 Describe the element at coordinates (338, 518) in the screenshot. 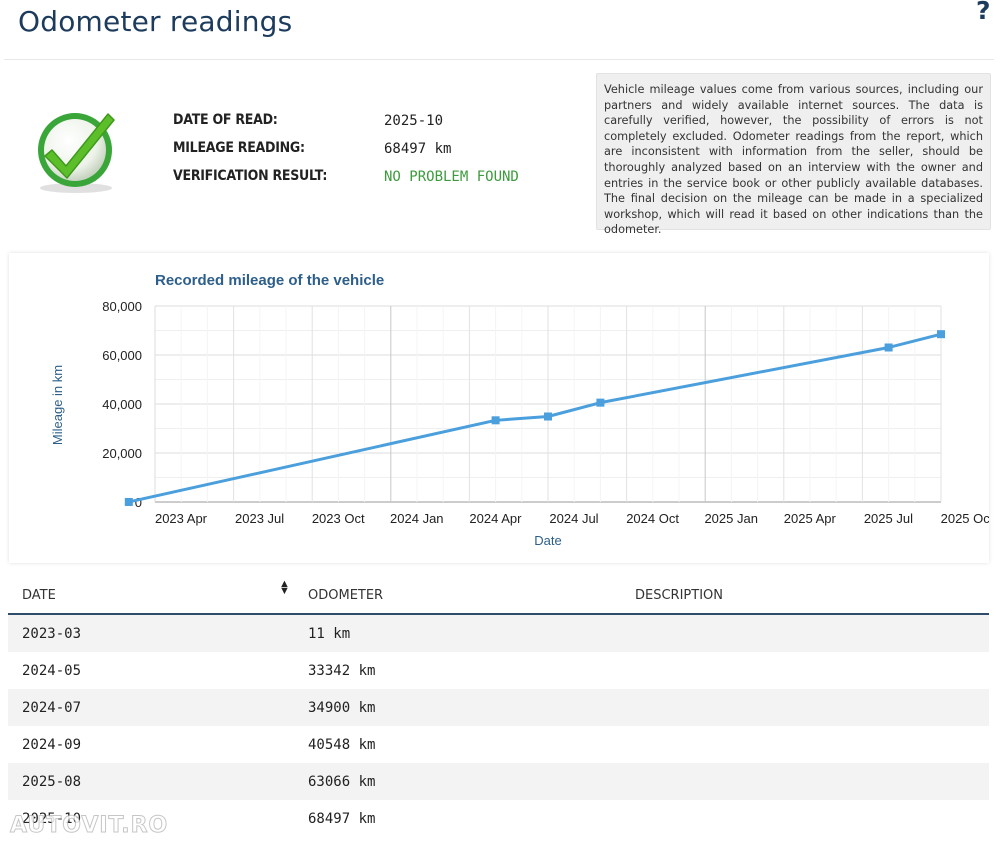

I see `x-tick-label: 2023 Oct` at that location.